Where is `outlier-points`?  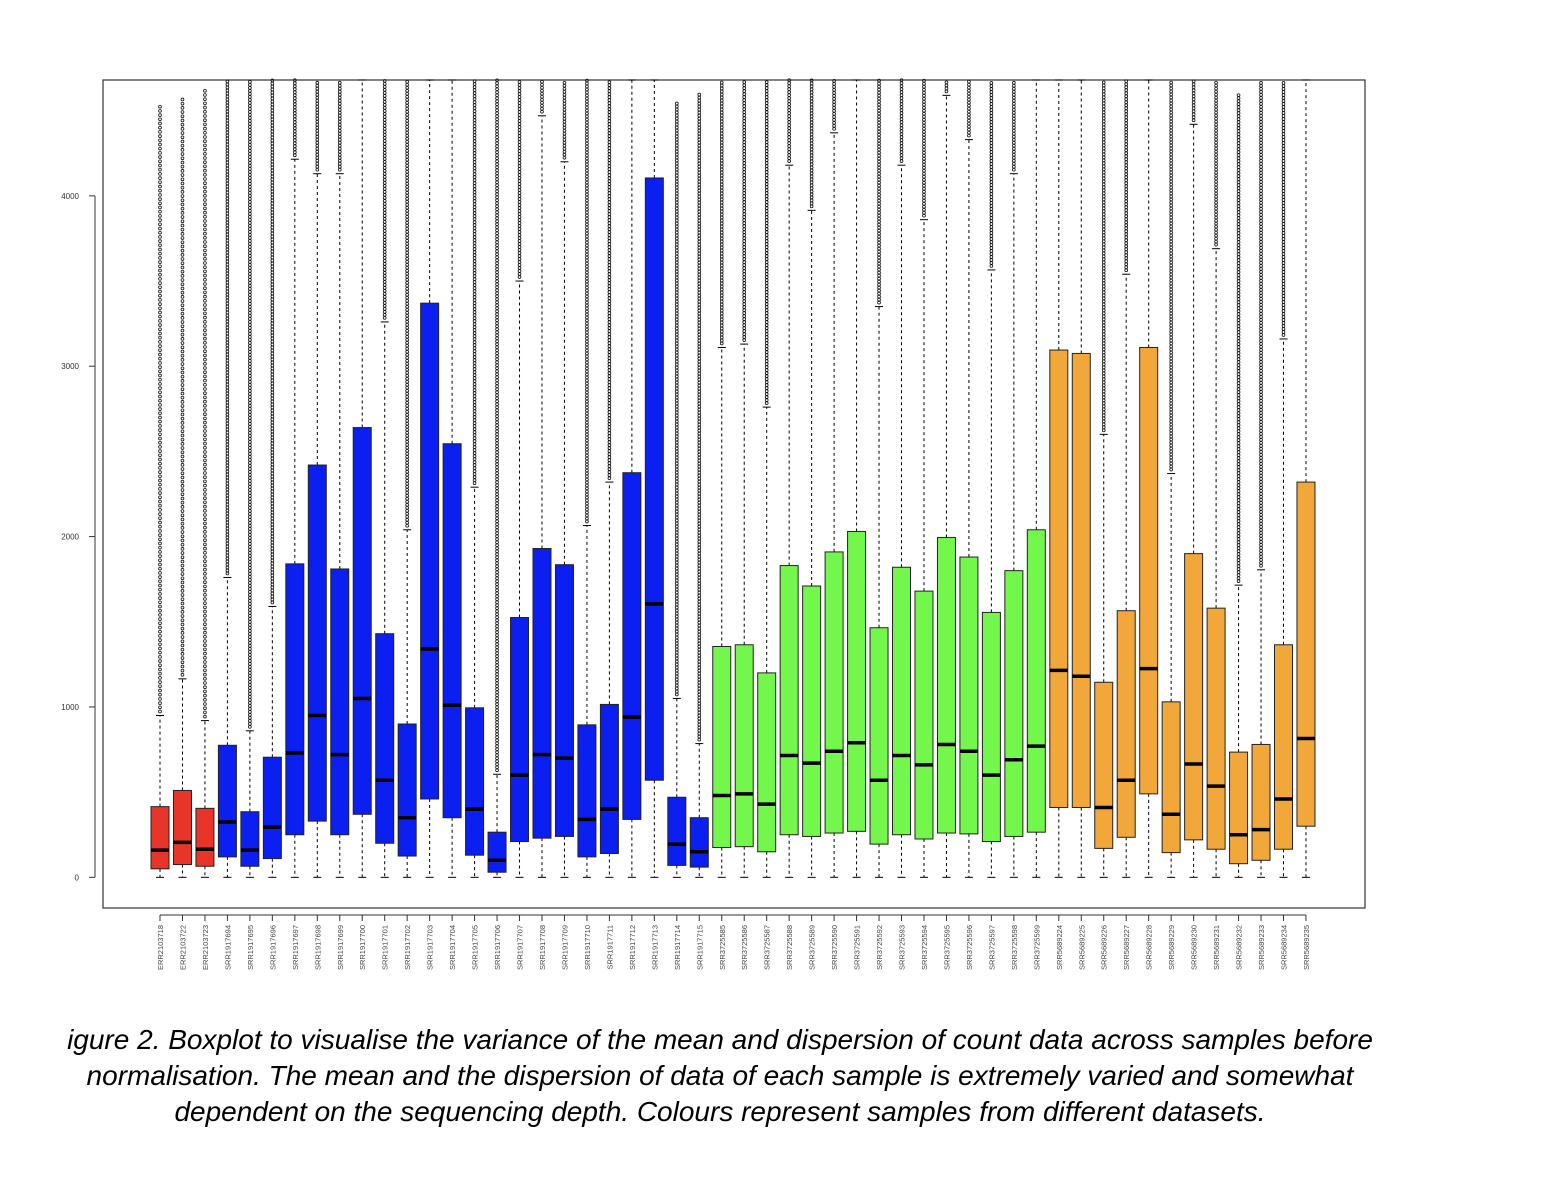
outlier-points is located at coordinates (407, 303).